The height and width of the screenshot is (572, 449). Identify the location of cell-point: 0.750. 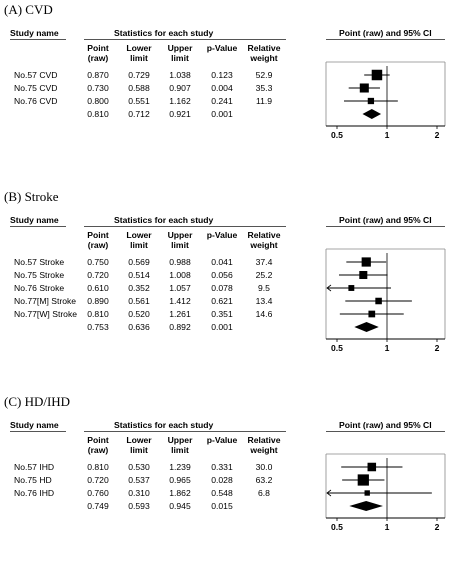
(98, 262).